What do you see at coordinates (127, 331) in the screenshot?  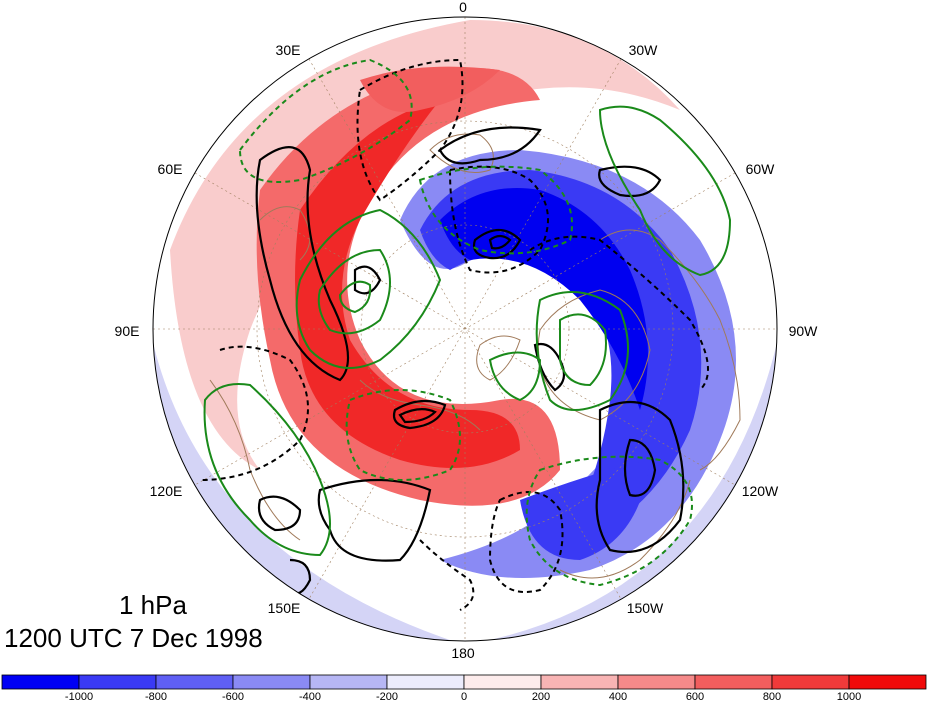 I see `lon-label-90e: 90E` at bounding box center [127, 331].